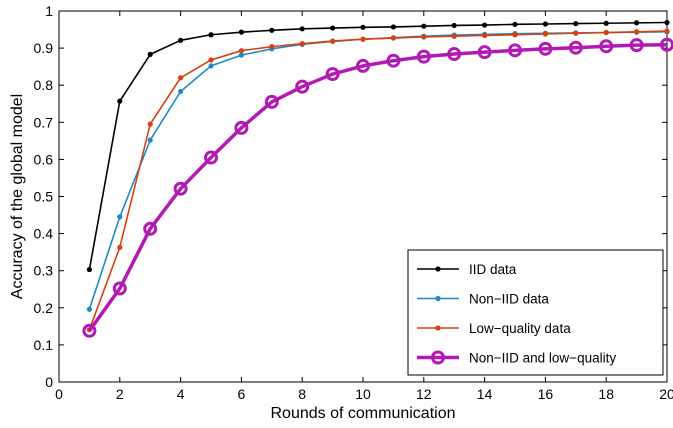  I want to click on legend-entry: Non−IID and low−quality, so click(516, 358).